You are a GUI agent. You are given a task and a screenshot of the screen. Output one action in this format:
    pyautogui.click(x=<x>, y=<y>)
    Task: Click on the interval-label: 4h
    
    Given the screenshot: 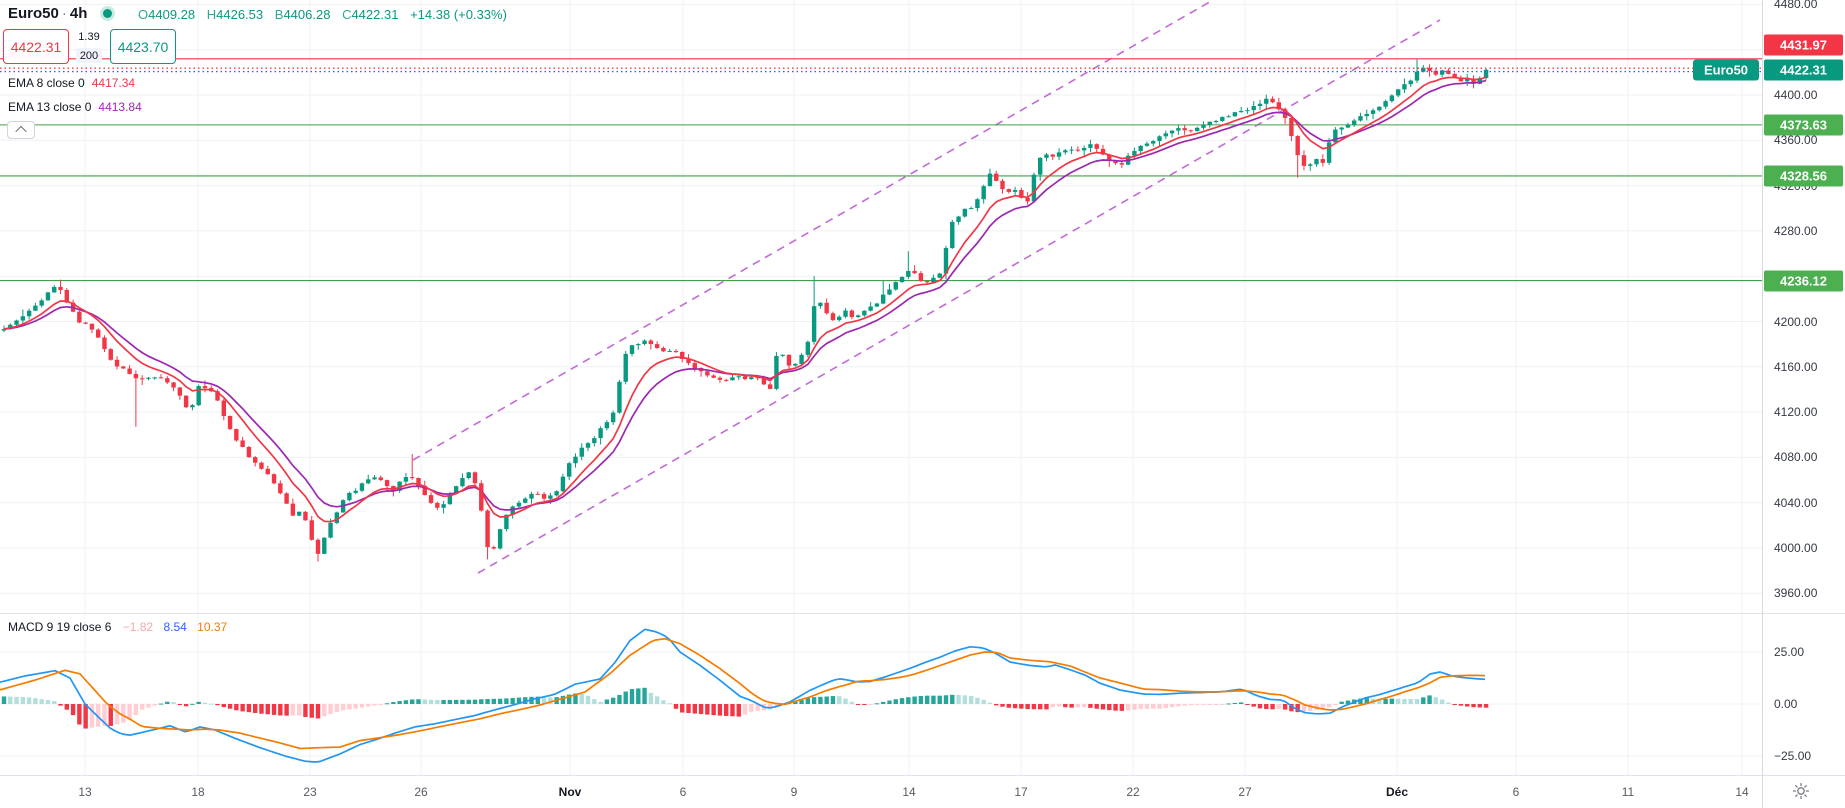 What is the action you would take?
    pyautogui.click(x=78, y=13)
    